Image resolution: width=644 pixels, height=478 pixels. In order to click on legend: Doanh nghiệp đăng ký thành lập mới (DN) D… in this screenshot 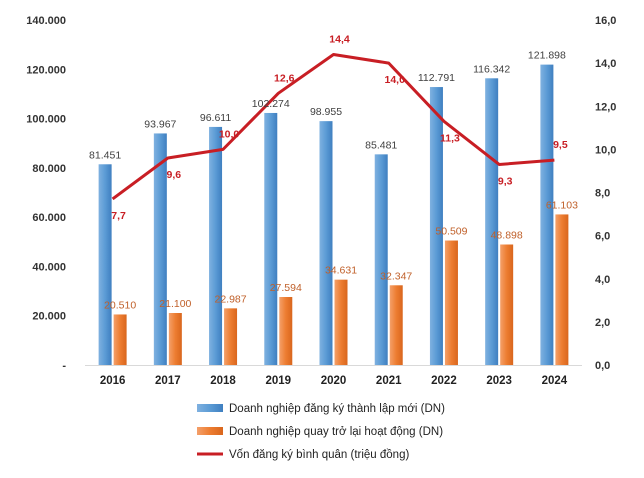, I will do `click(321, 432)`.